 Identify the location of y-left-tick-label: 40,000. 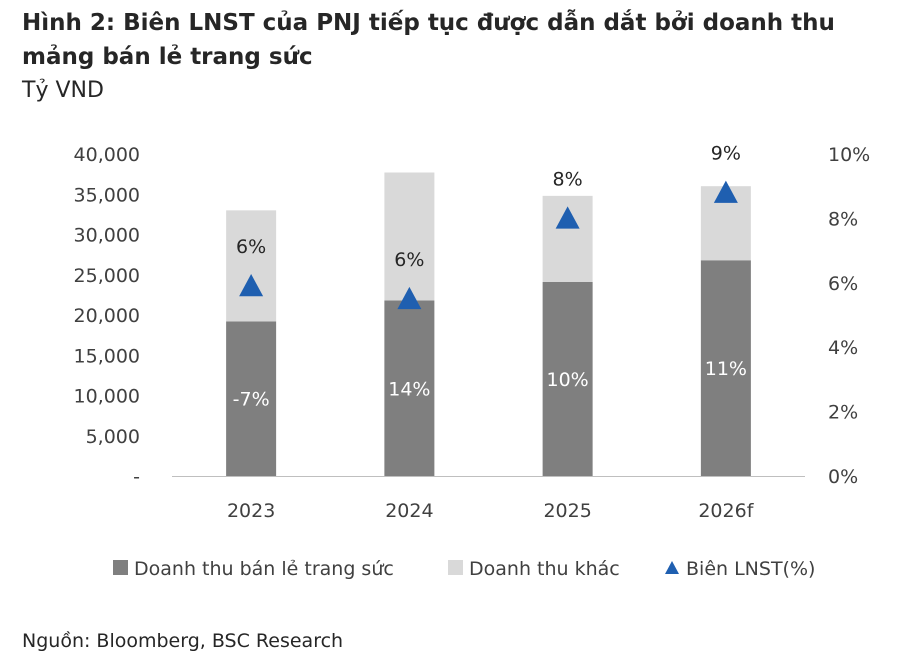
(107, 155).